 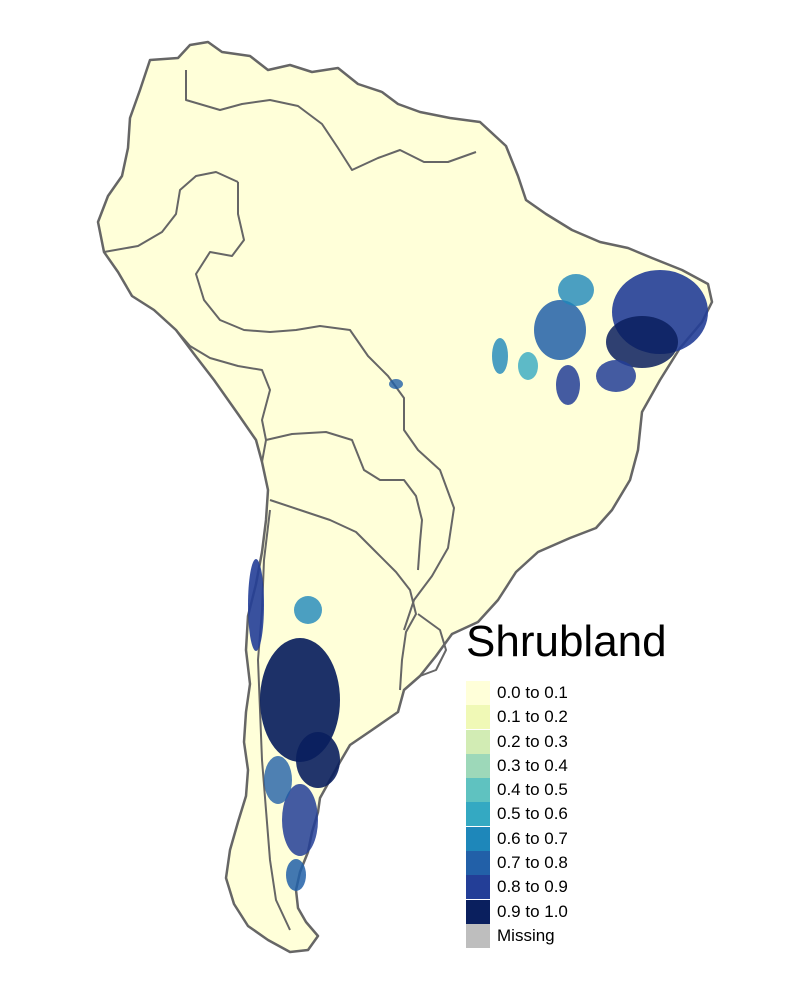 What do you see at coordinates (532, 838) in the screenshot?
I see `legend-label: 0.6 to 0.7` at bounding box center [532, 838].